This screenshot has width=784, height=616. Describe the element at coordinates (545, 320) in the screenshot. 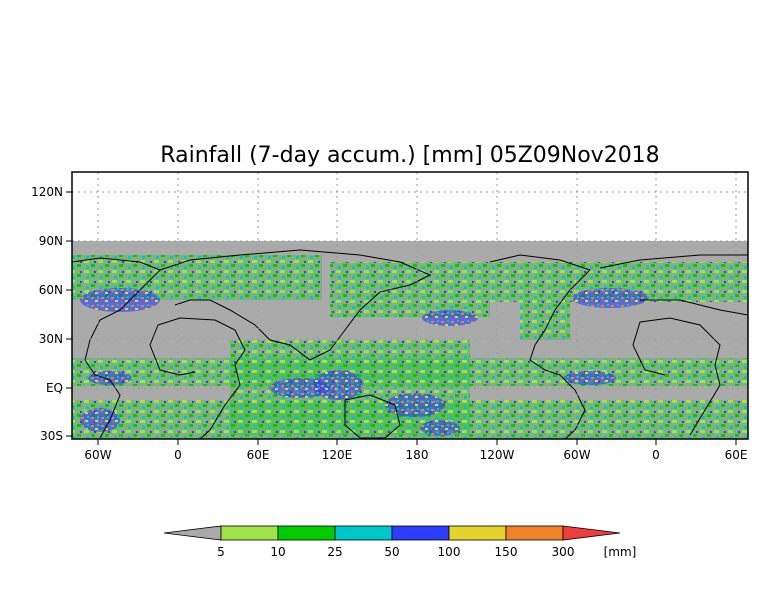

I see `rain-band-east-us` at that location.